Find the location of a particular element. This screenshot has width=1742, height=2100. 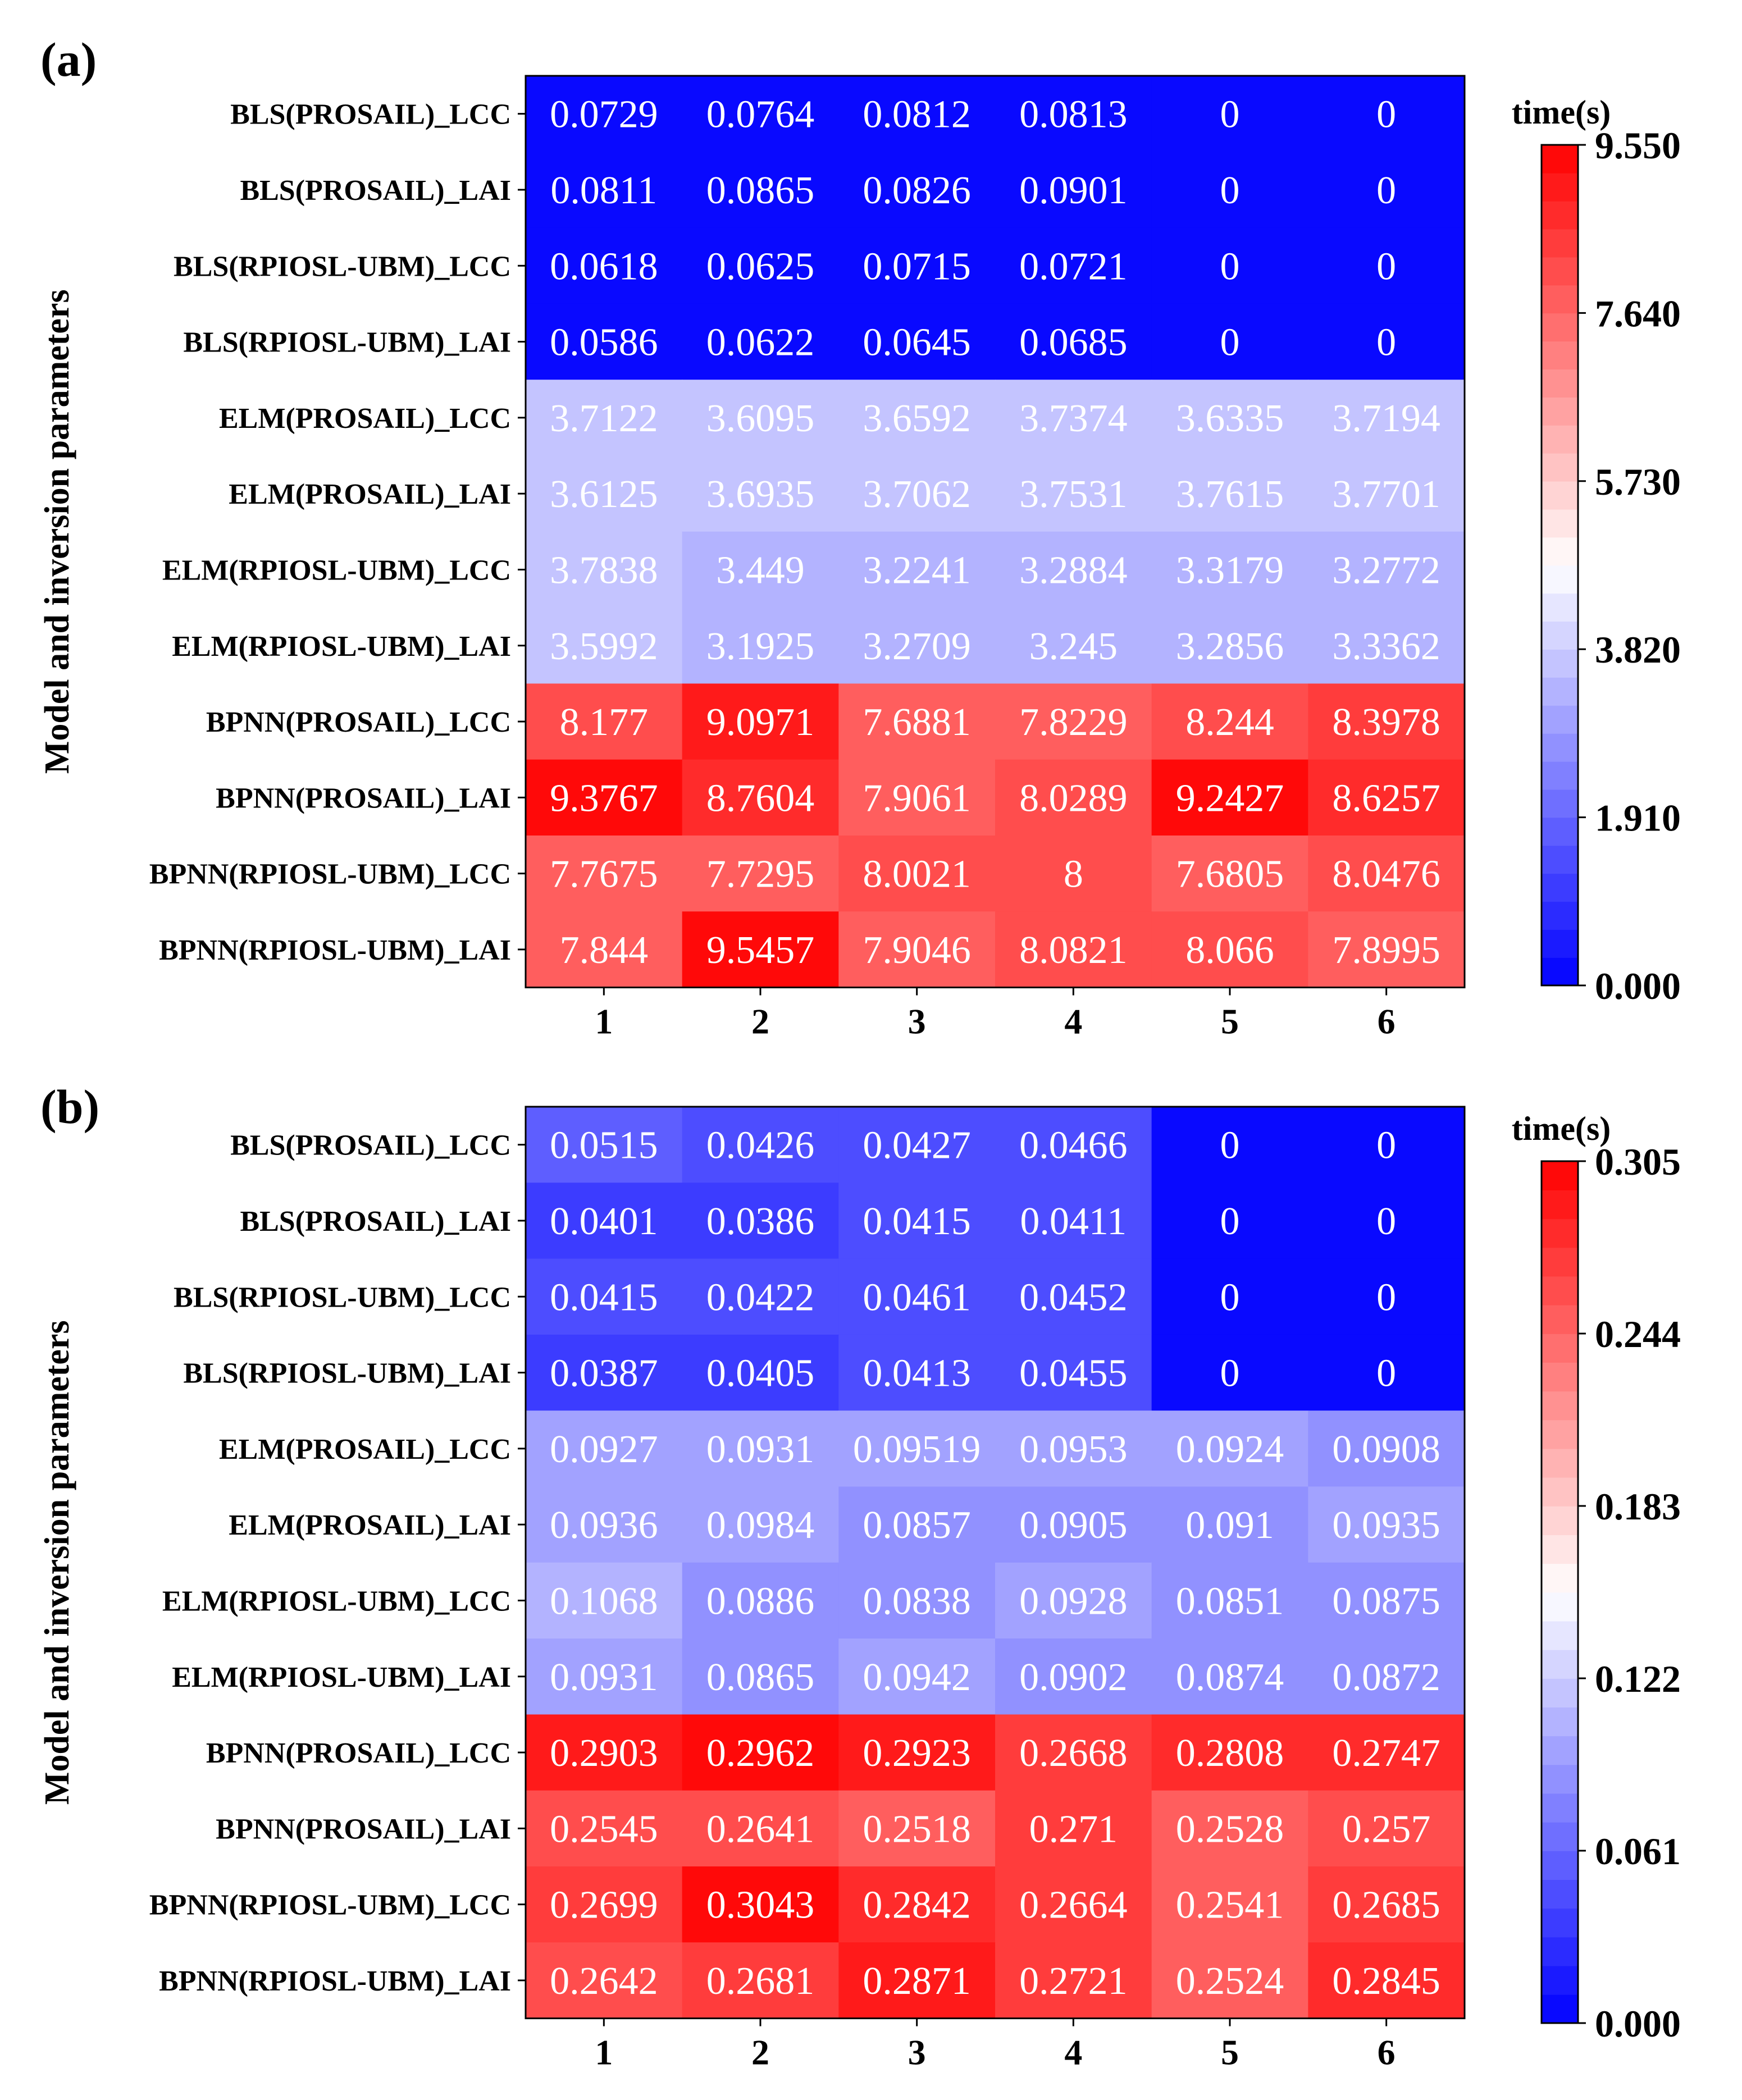

cell-value-label: 0.0953 is located at coordinates (1073, 1449).